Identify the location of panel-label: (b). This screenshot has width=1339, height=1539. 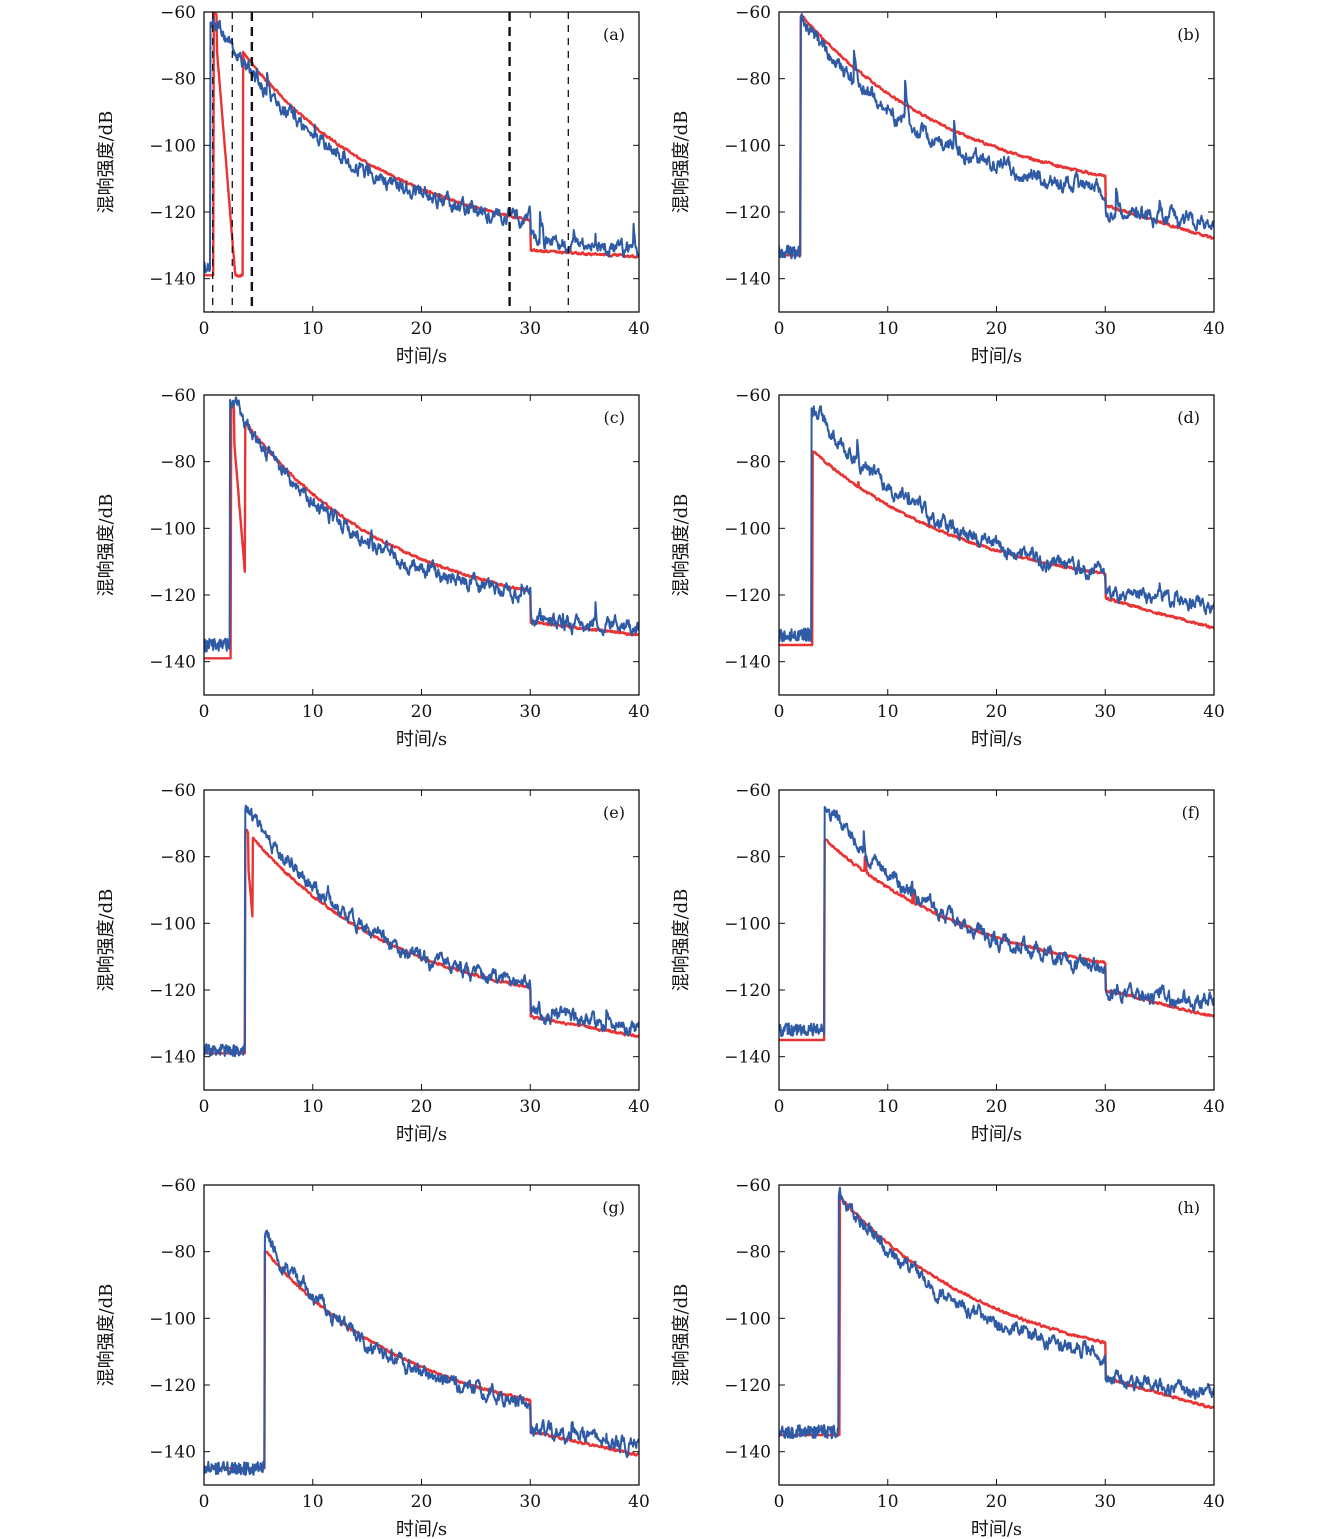
(1188, 34).